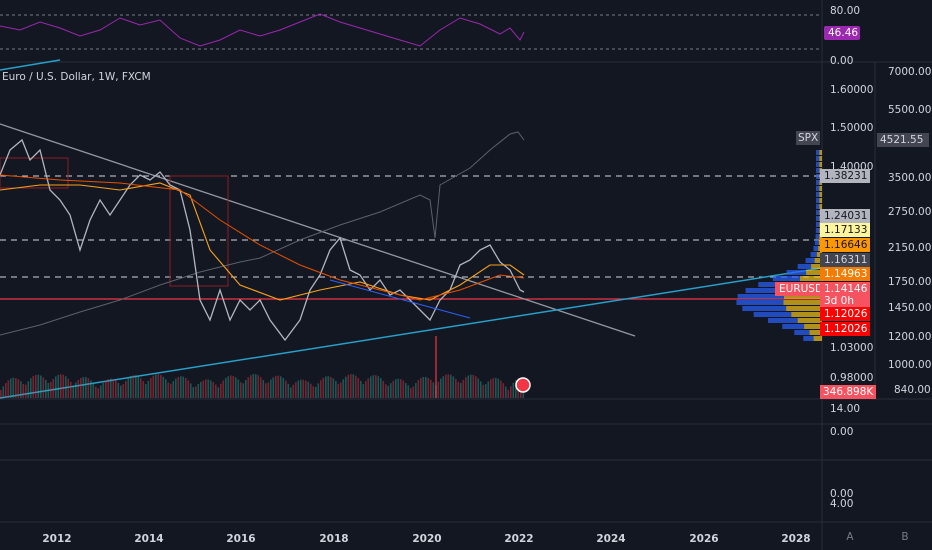  Describe the element at coordinates (199, 231) in the screenshot. I see `zone` at that location.